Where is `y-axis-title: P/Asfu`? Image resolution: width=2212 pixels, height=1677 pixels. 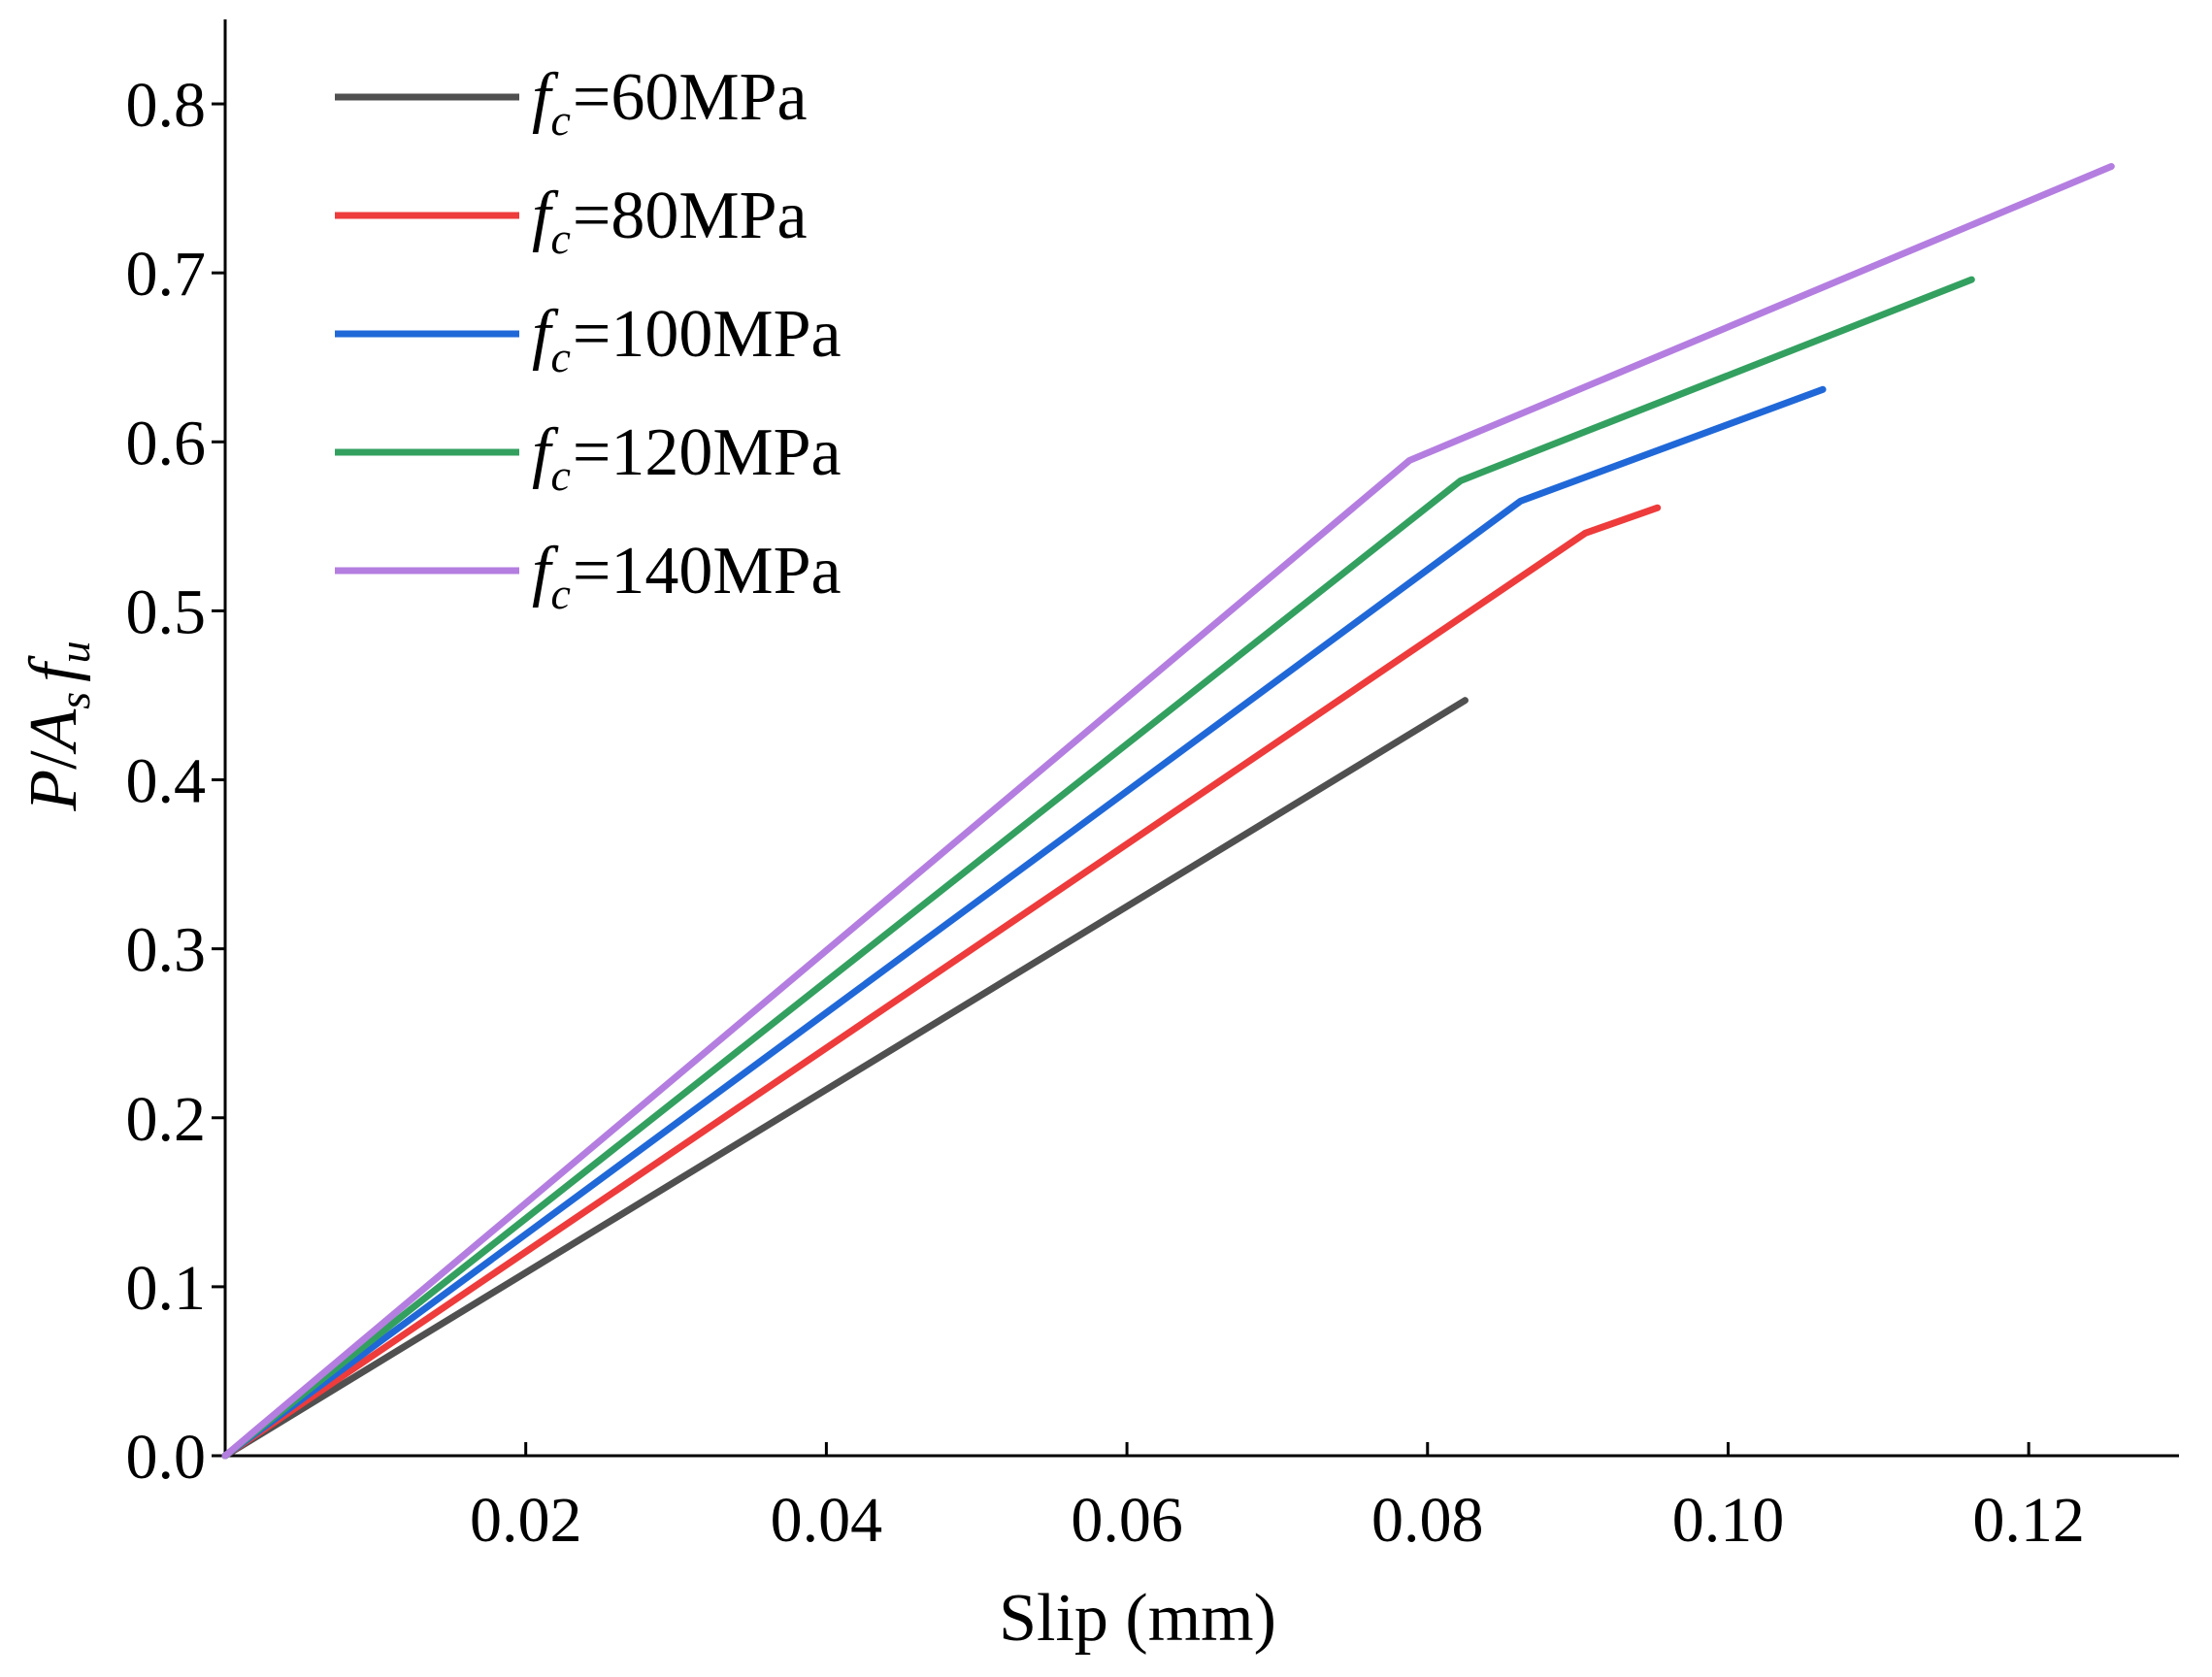 y-axis-title: P/Asfu is located at coordinates (58, 726).